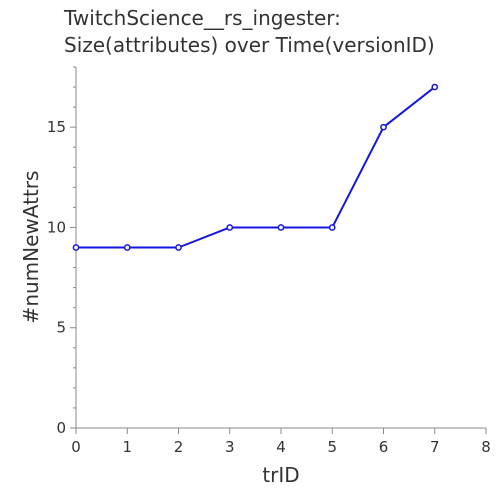 This screenshot has height=500, width=500. I want to click on y-axis-label: #numNewAttrs, so click(31, 247).